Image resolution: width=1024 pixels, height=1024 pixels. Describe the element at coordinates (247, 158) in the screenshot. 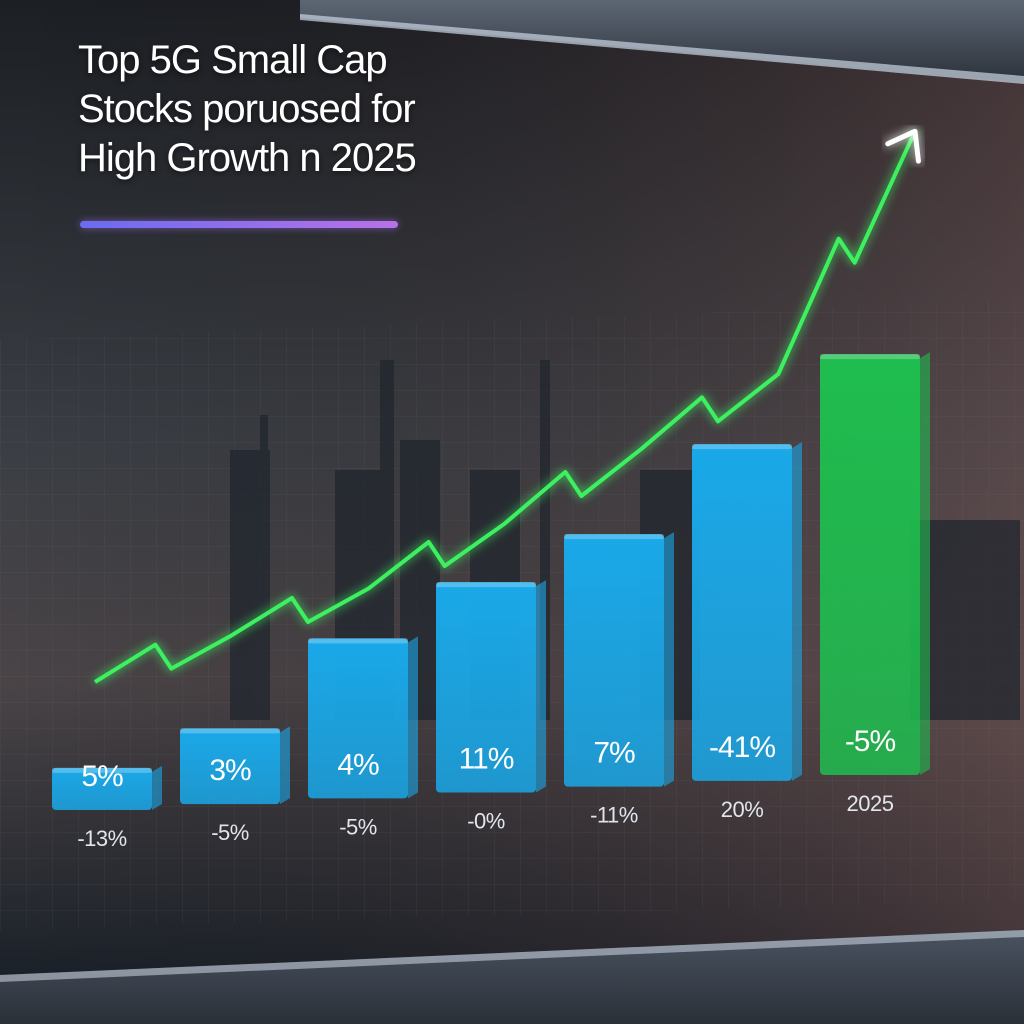

I see `chart-title-line: High Growth n 2025` at that location.